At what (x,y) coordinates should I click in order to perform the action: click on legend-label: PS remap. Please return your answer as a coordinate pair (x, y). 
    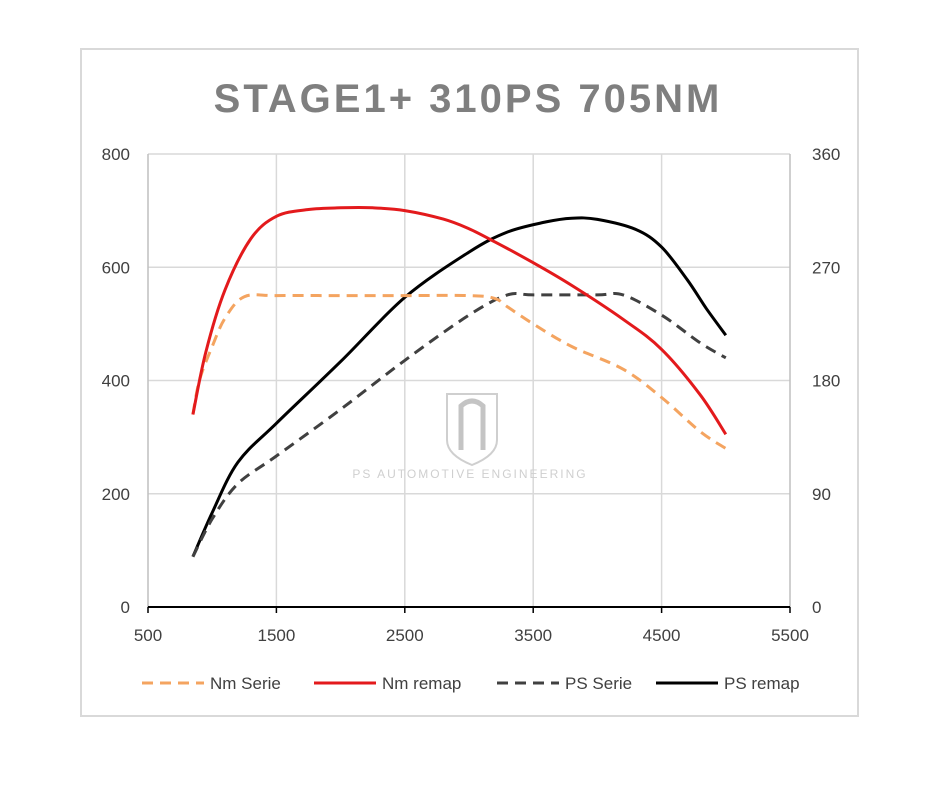
    Looking at the image, I should click on (762, 683).